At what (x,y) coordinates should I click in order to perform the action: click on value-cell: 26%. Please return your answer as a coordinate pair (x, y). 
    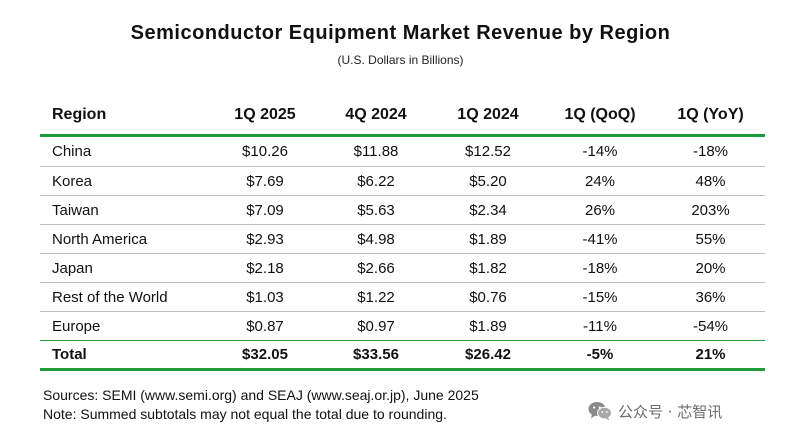
    Looking at the image, I should click on (600, 210).